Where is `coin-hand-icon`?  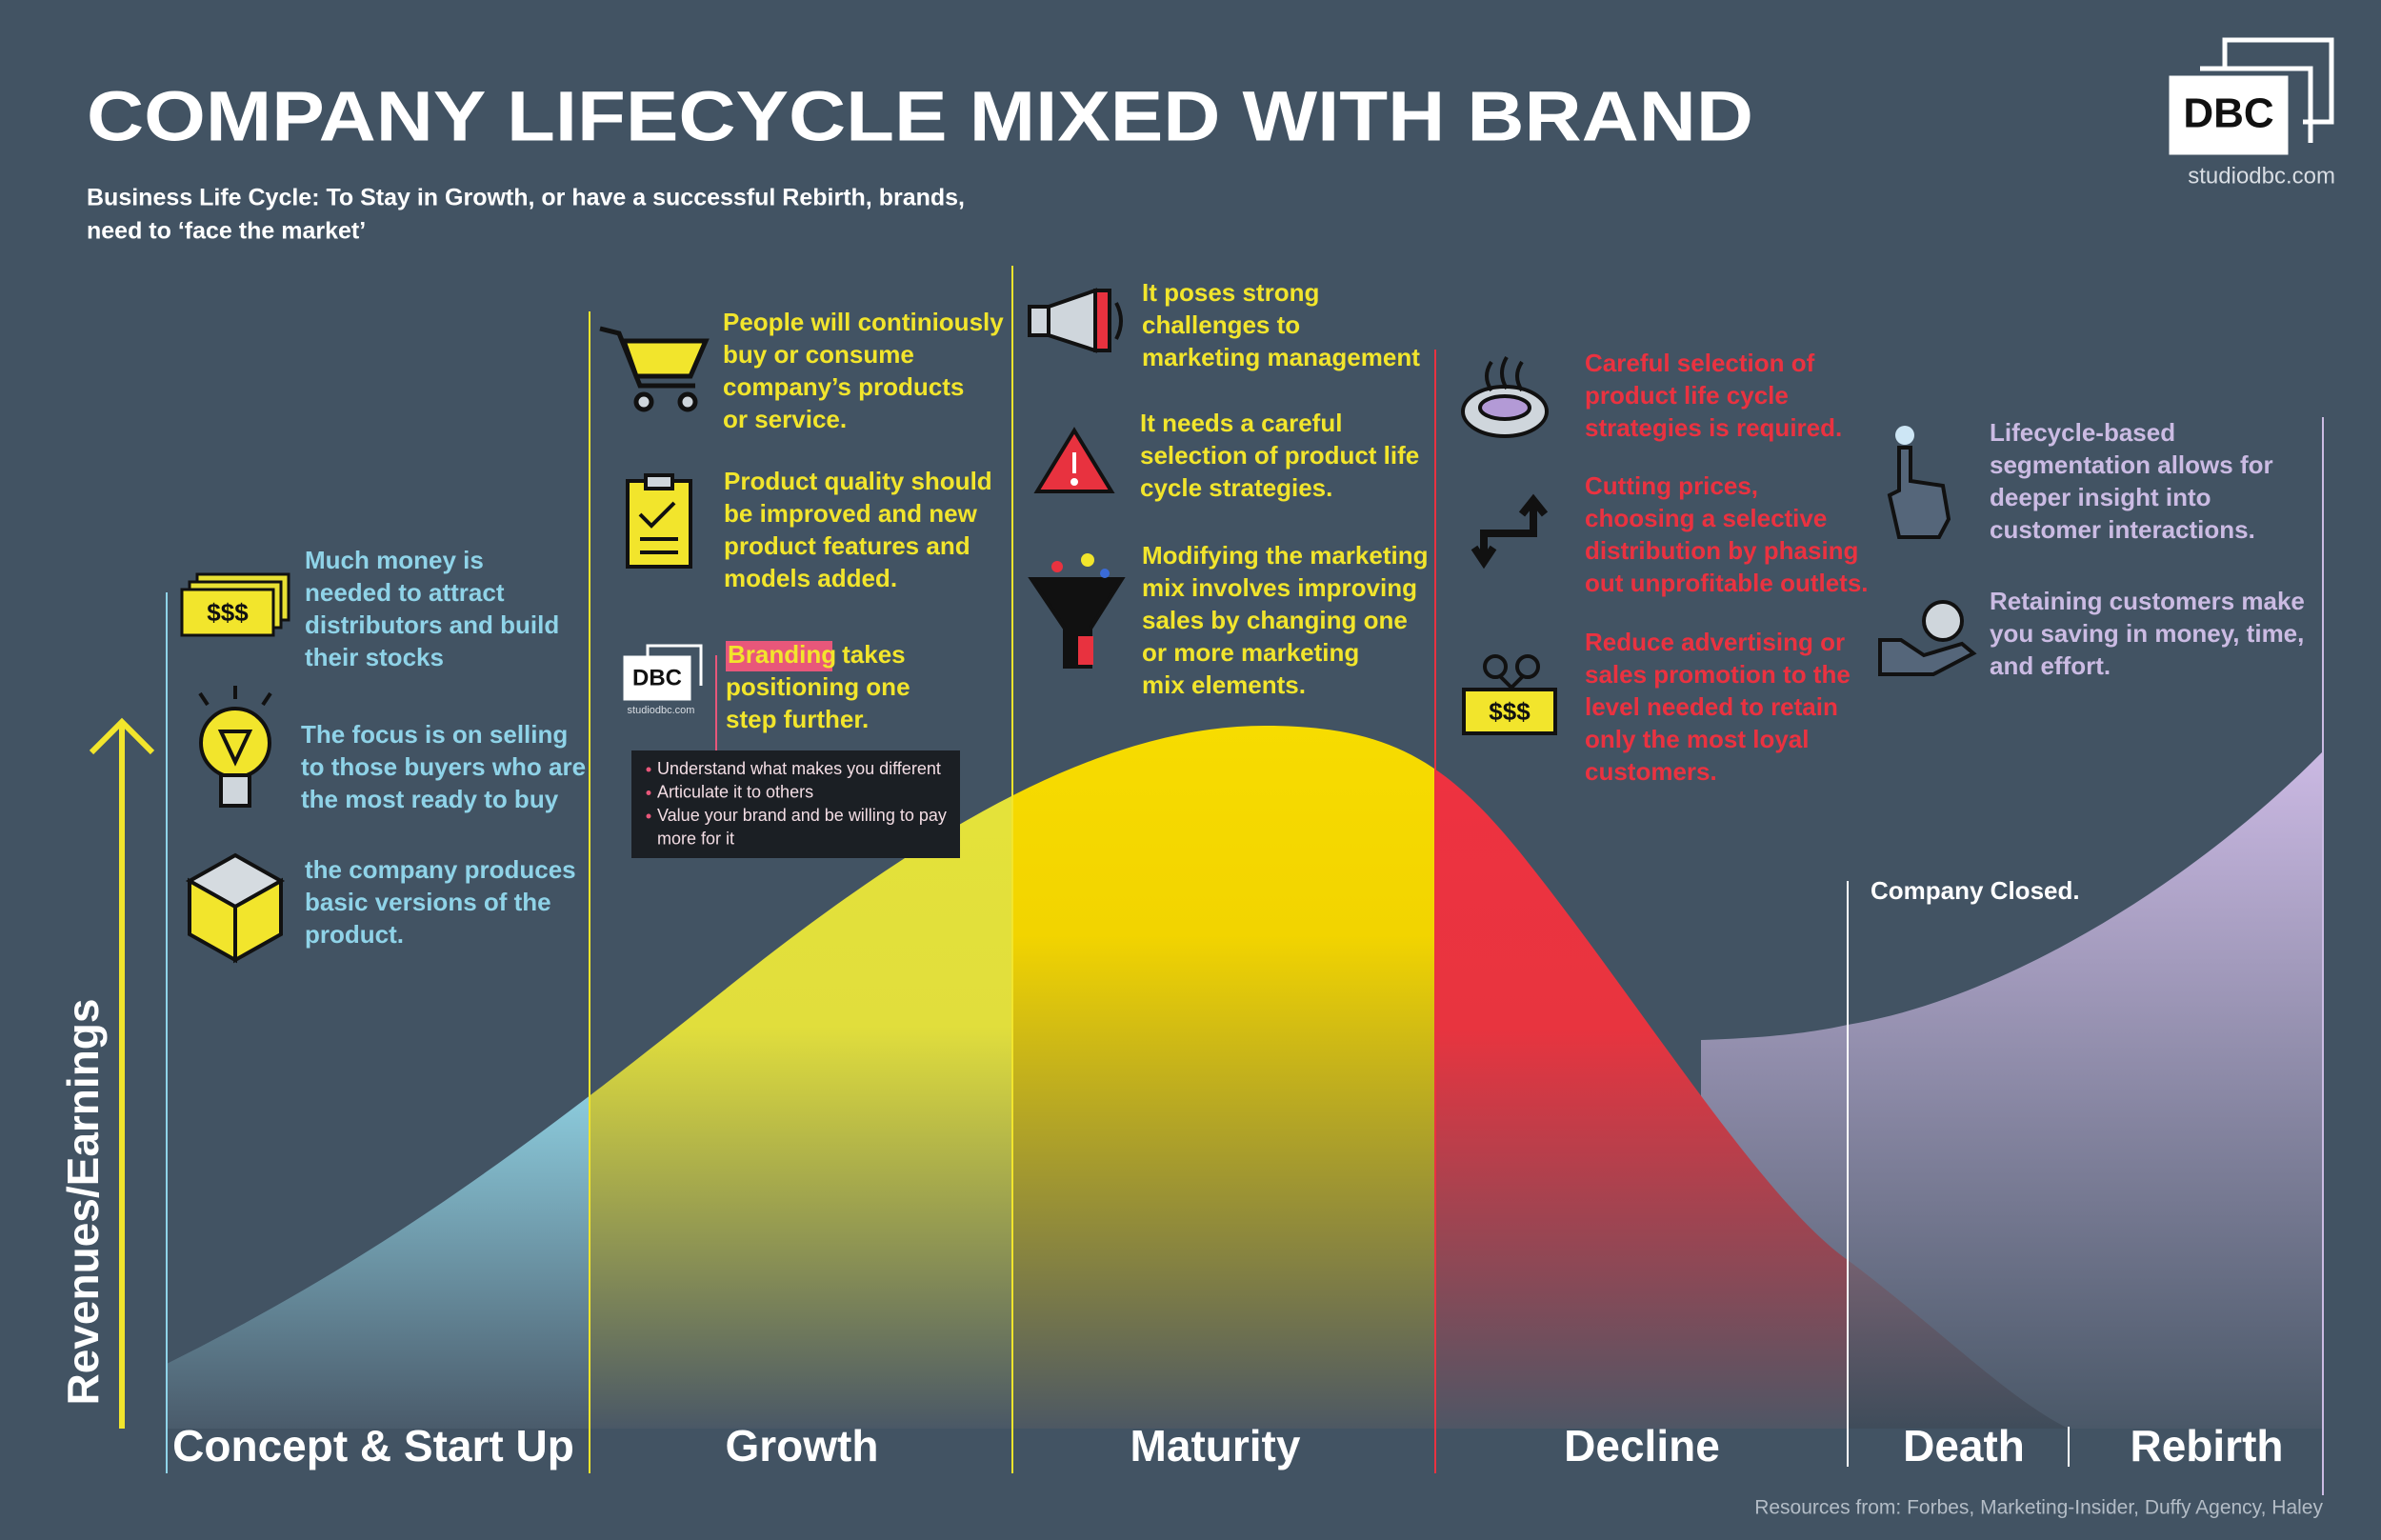 coin-hand-icon is located at coordinates (1927, 638).